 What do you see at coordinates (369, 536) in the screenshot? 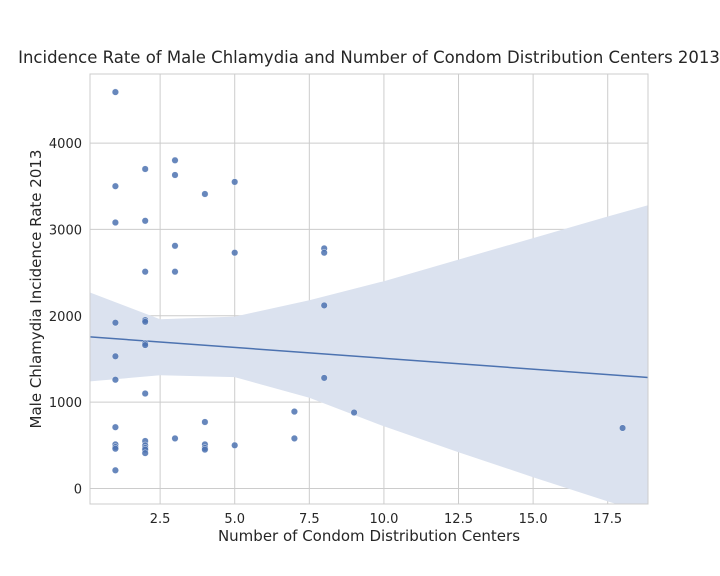
I see `x-axis-label: Number of Condom Distribution Centers` at bounding box center [369, 536].